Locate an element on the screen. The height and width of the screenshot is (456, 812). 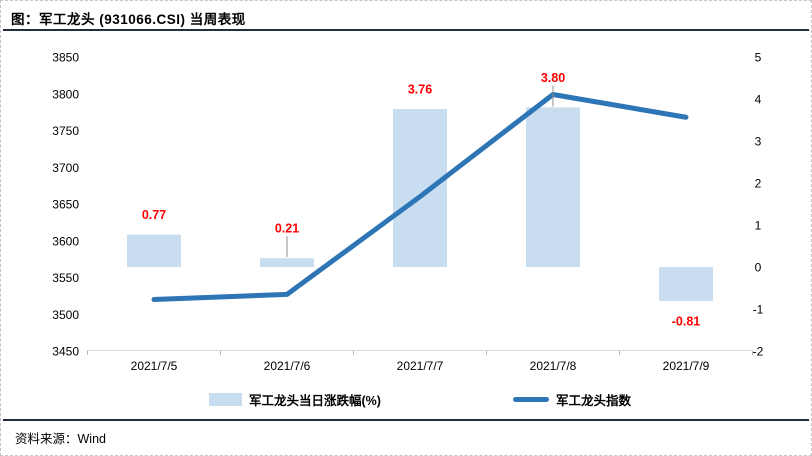
left-axis-tick-label: 3650 is located at coordinates (65, 205).